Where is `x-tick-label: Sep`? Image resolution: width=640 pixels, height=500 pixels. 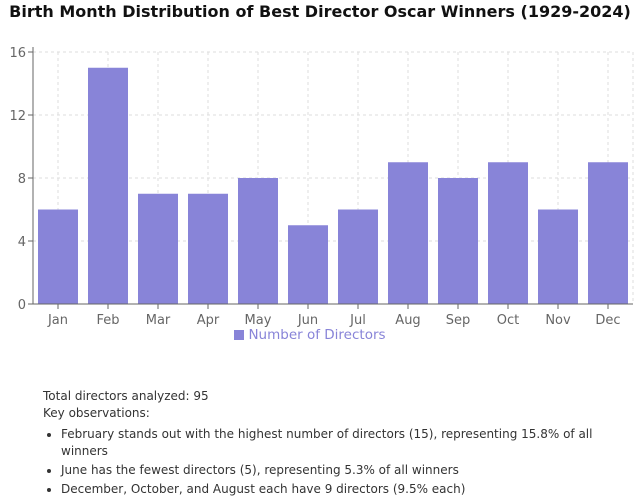
x-tick-label: Sep is located at coordinates (458, 320).